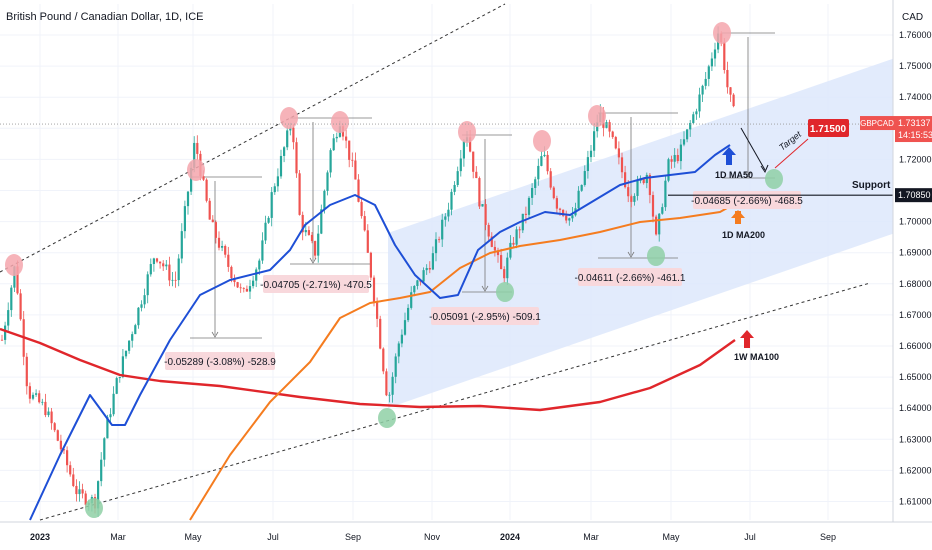  I want to click on pullback-box, so click(220, 361).